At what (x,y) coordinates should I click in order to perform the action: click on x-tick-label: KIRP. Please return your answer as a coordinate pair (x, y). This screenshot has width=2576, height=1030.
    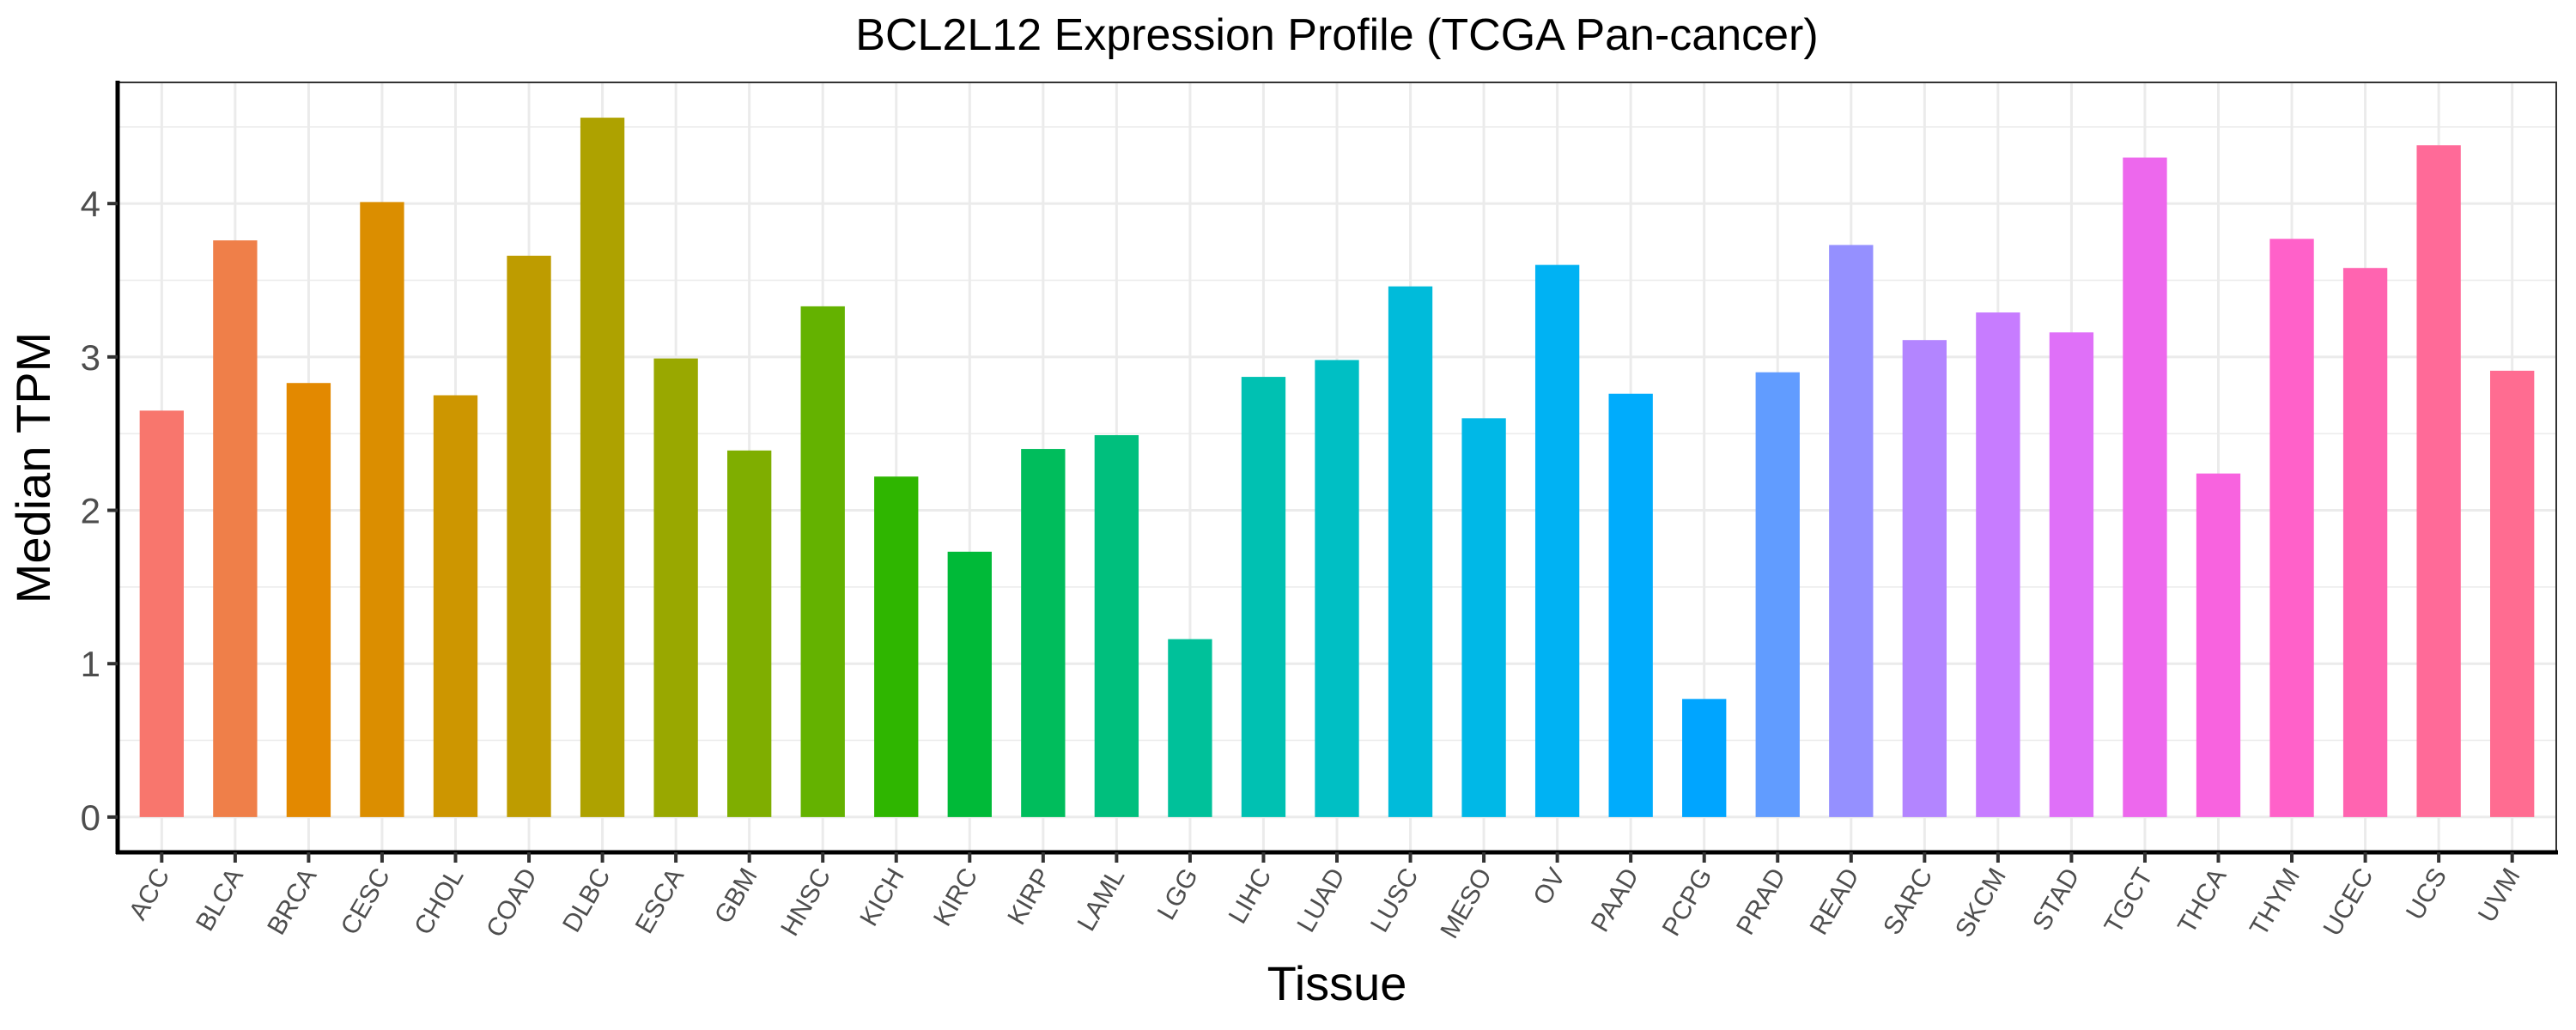
    Looking at the image, I should click on (1030, 896).